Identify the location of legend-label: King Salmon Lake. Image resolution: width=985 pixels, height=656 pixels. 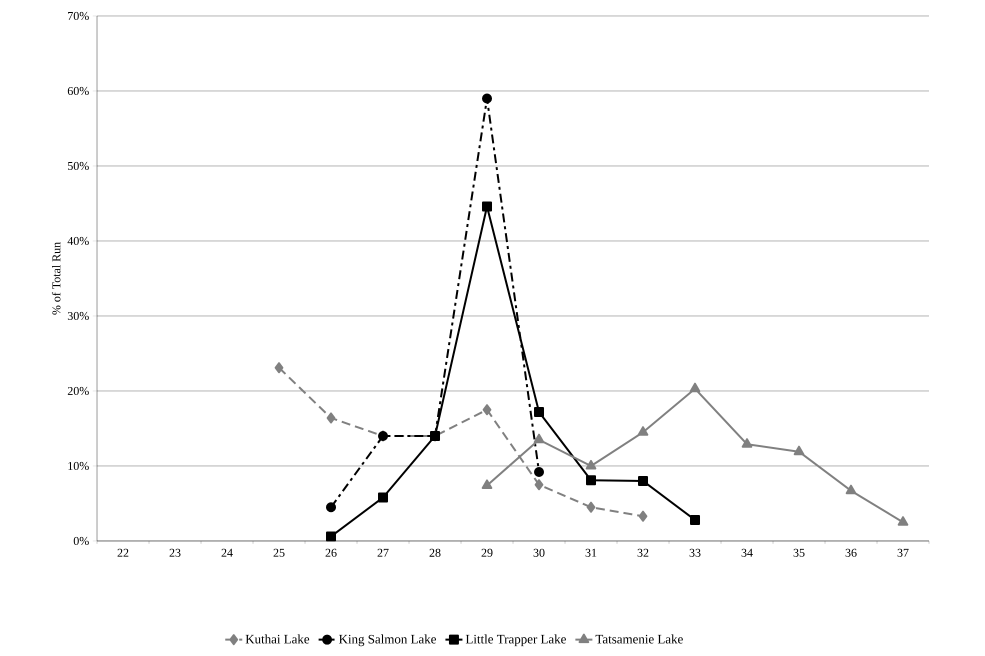
(387, 640).